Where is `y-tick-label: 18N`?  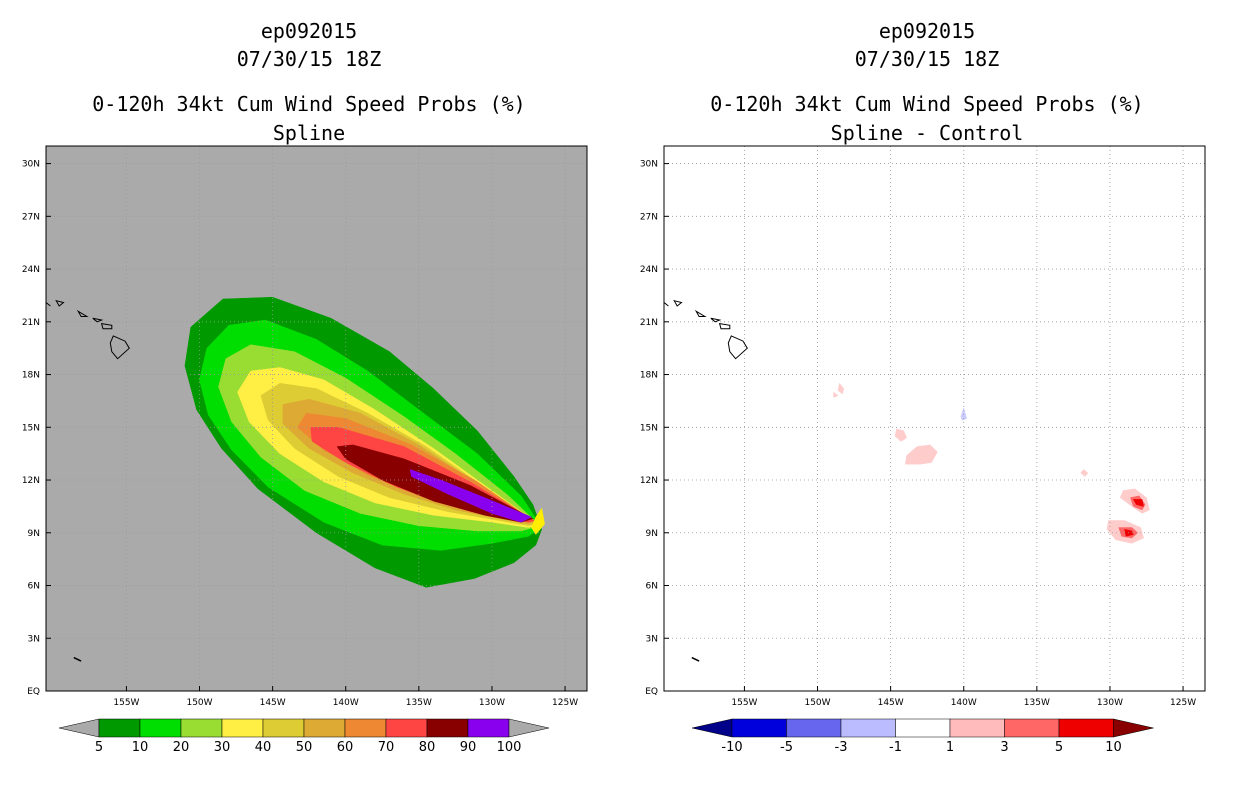 y-tick-label: 18N is located at coordinates (649, 376).